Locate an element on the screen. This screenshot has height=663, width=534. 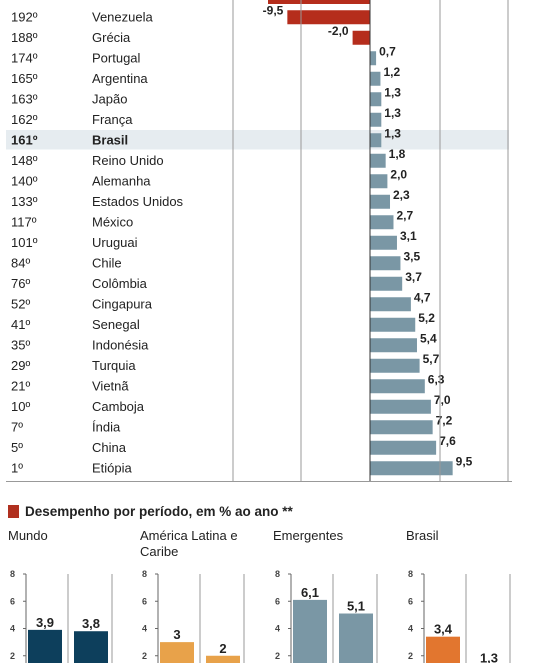
value-label: 5,4 is located at coordinates (428, 338).